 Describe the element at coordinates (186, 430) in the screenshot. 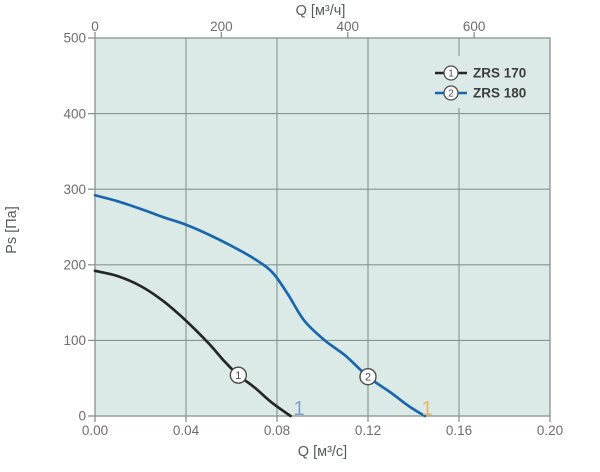

I see `bottom-tick-label-0.04: 0.04` at that location.